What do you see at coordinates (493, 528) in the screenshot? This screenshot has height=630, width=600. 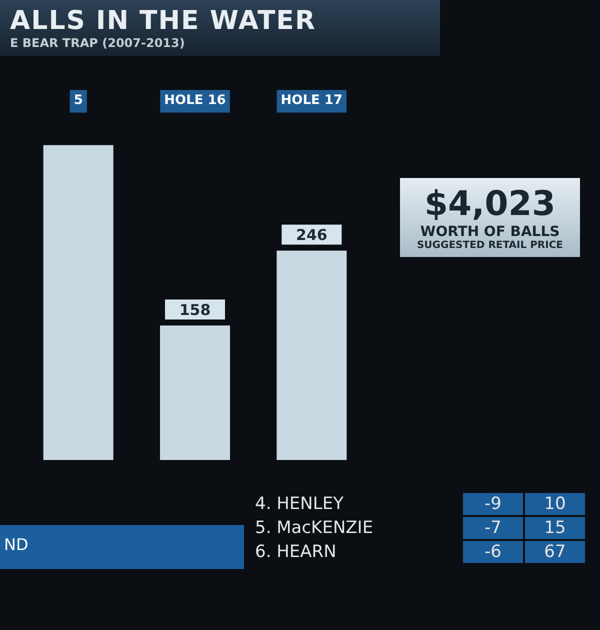 I see `text: -7` at bounding box center [493, 528].